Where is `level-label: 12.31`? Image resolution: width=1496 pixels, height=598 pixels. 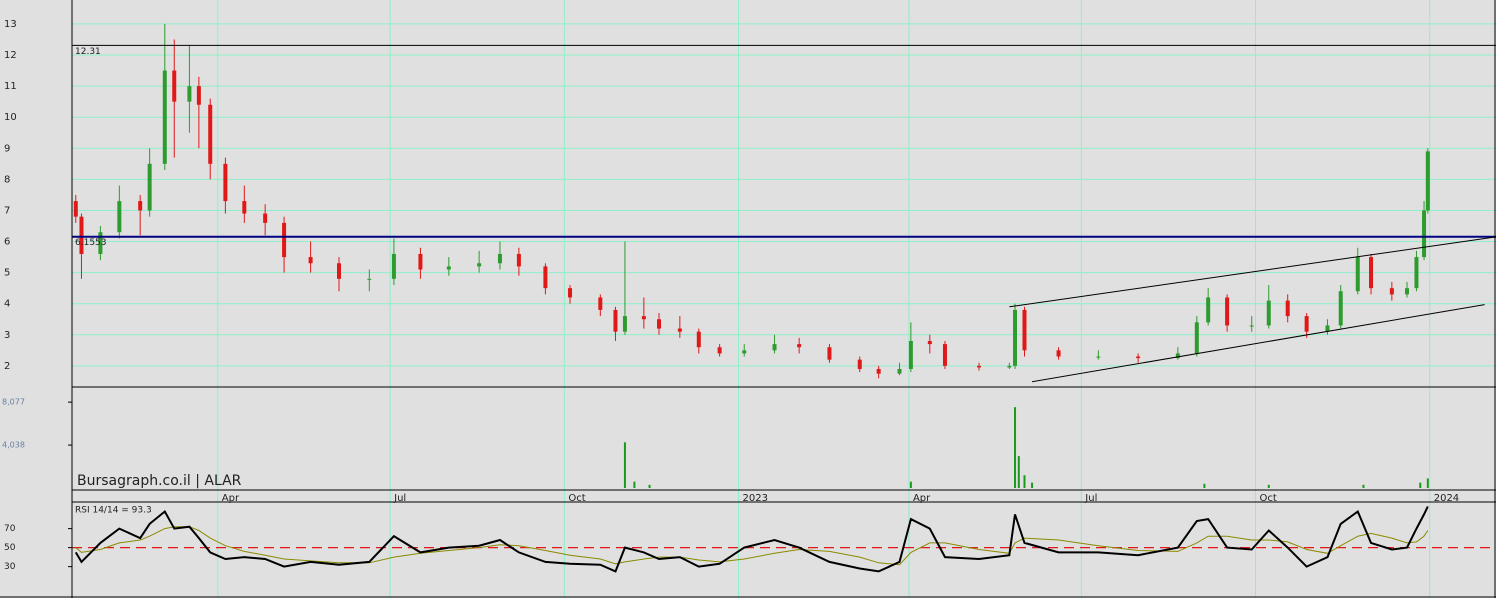 level-label: 12.31 is located at coordinates (88, 52).